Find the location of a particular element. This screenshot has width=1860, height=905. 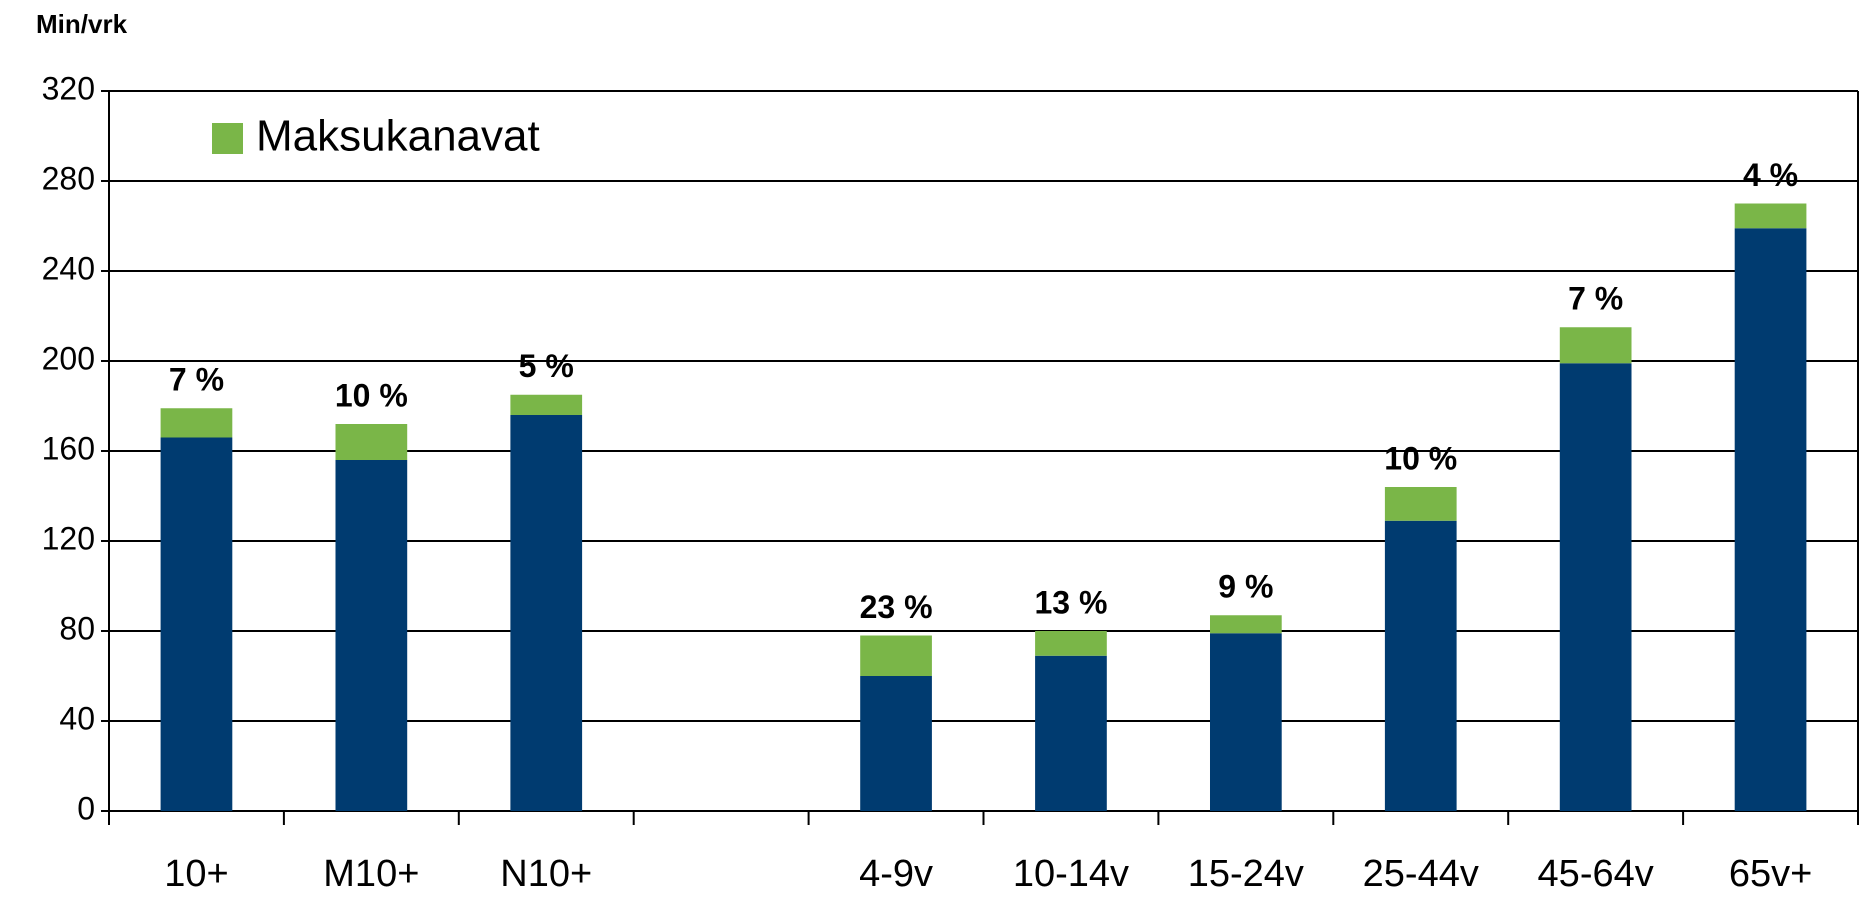

y-tick-label: 40 is located at coordinates (77, 718).